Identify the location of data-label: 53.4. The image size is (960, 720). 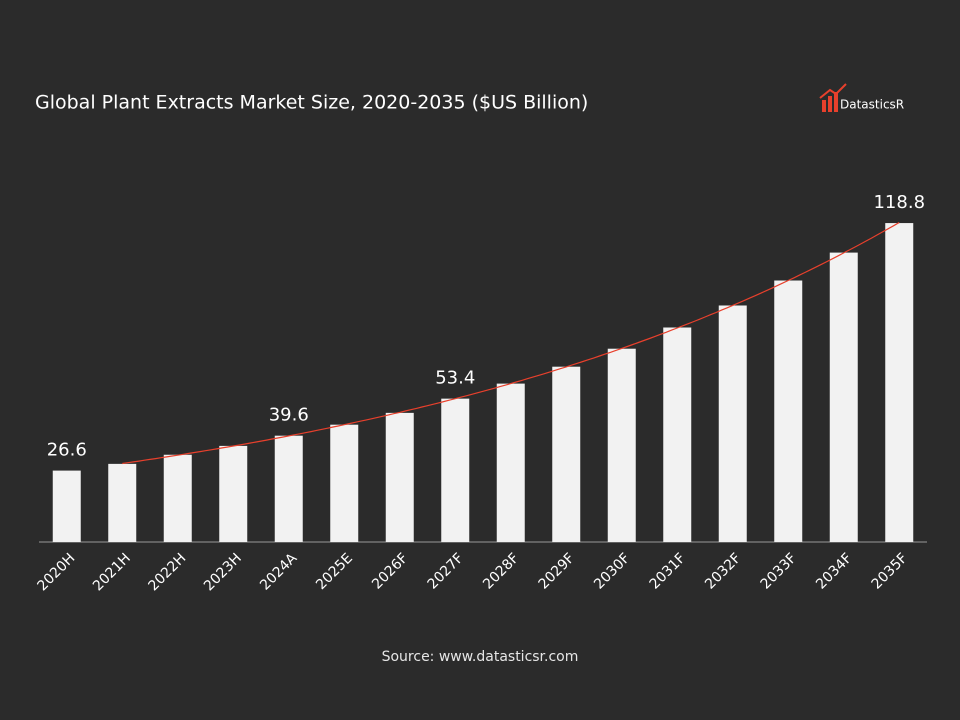
(455, 378).